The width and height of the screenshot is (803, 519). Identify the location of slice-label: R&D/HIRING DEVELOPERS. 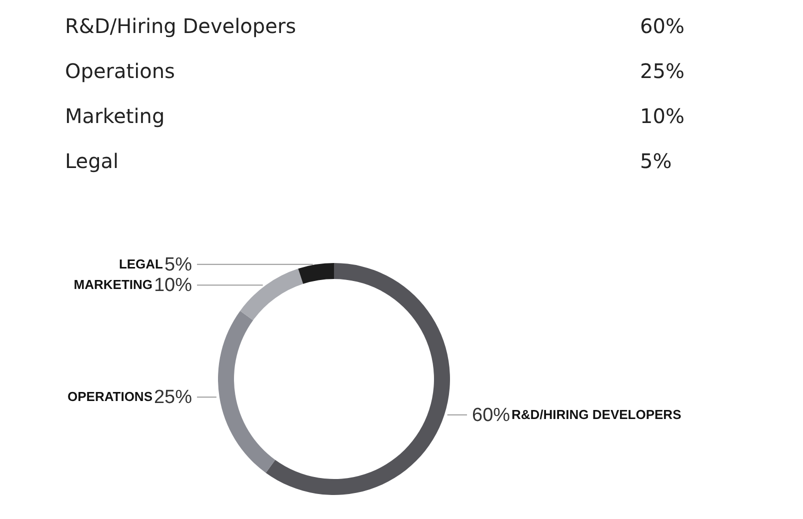
(597, 414).